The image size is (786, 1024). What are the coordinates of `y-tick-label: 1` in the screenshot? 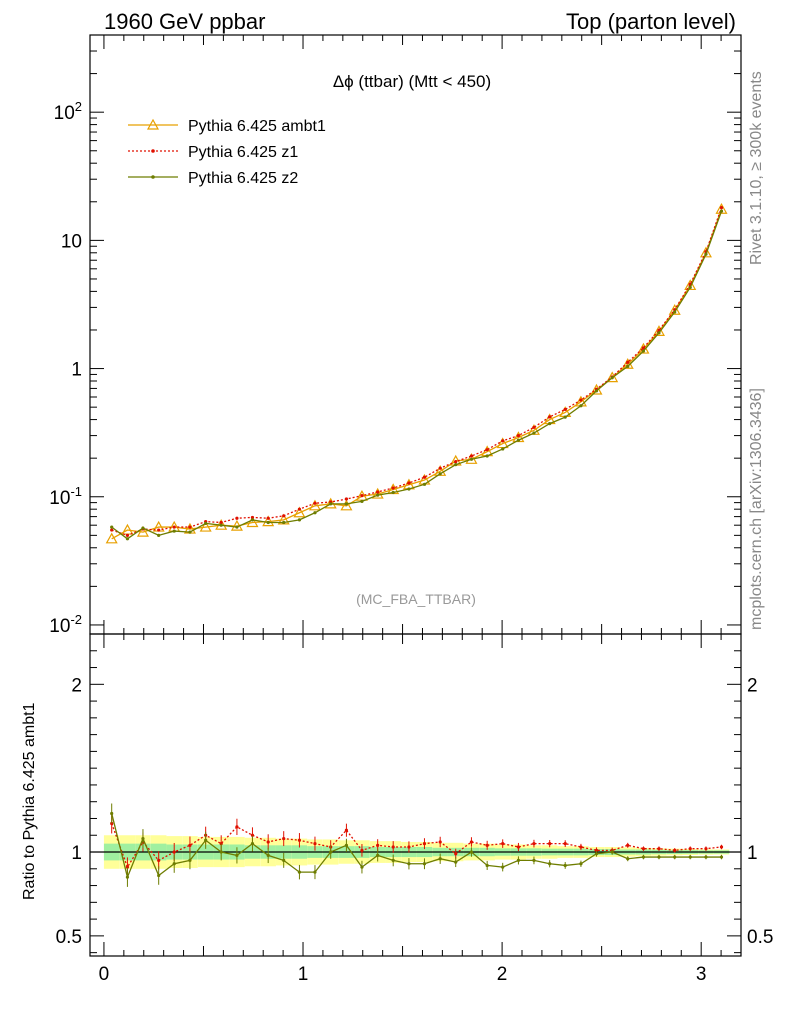 It's located at (76, 370).